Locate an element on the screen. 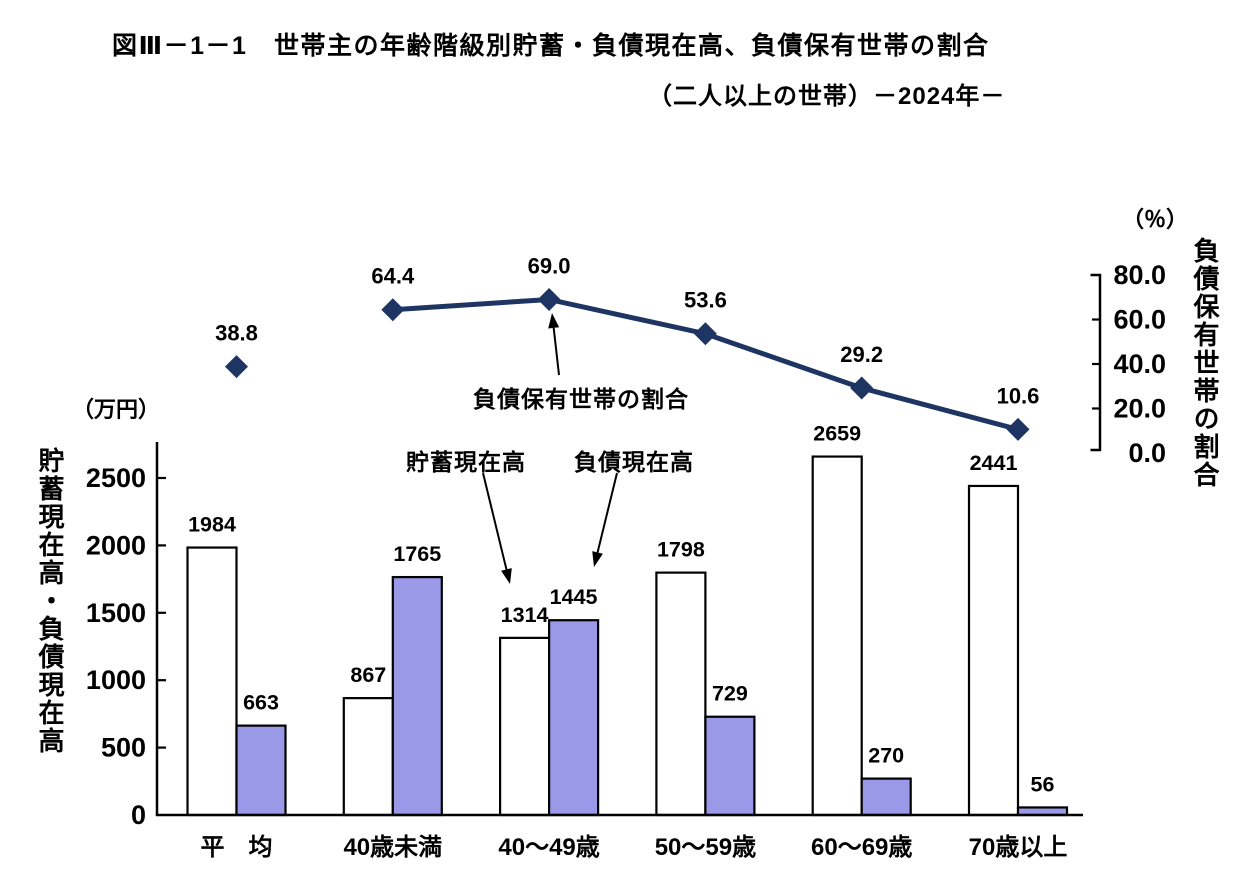  line-value-label: 69.0 is located at coordinates (549, 265).